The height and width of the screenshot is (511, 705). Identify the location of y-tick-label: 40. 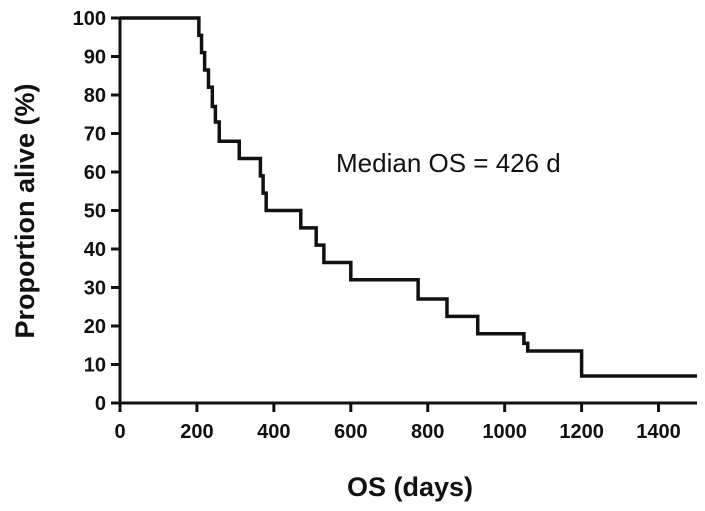
(95, 250).